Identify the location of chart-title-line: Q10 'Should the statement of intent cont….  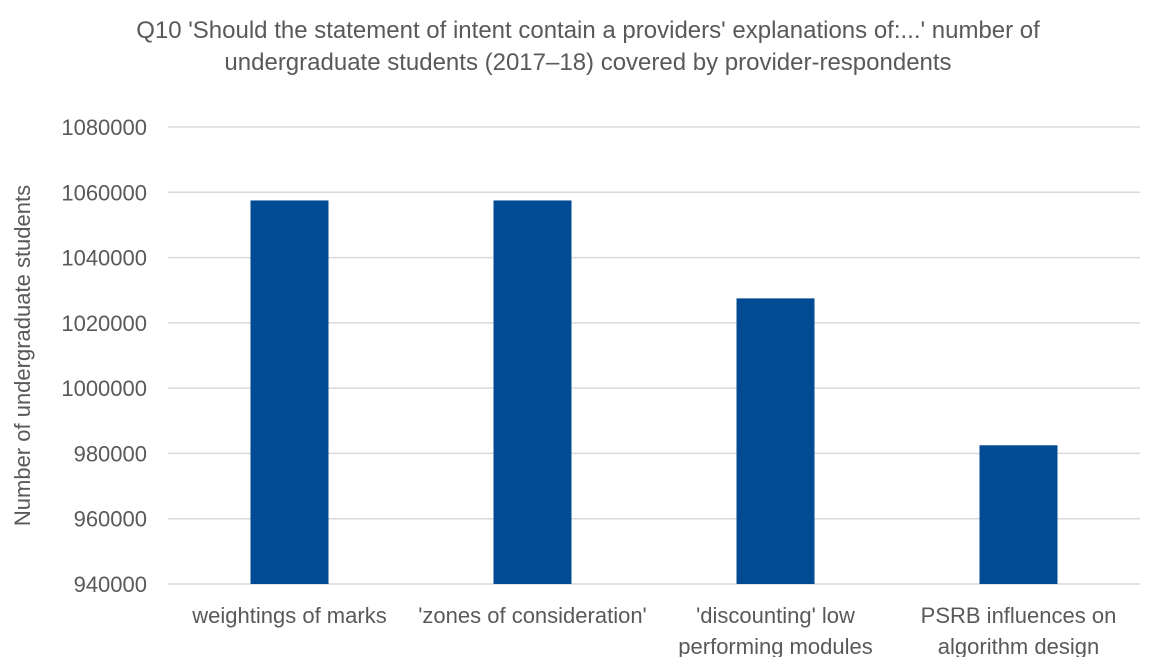
(588, 30).